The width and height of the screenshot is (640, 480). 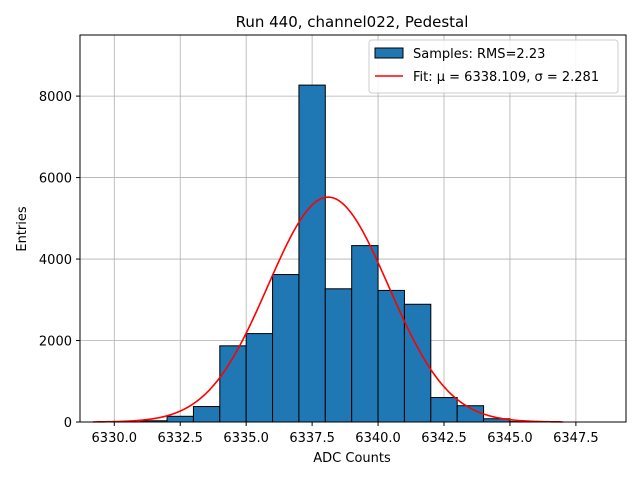 I want to click on y-axis-ticks: 0 2000 4000 6000 8000, so click(x=59, y=260).